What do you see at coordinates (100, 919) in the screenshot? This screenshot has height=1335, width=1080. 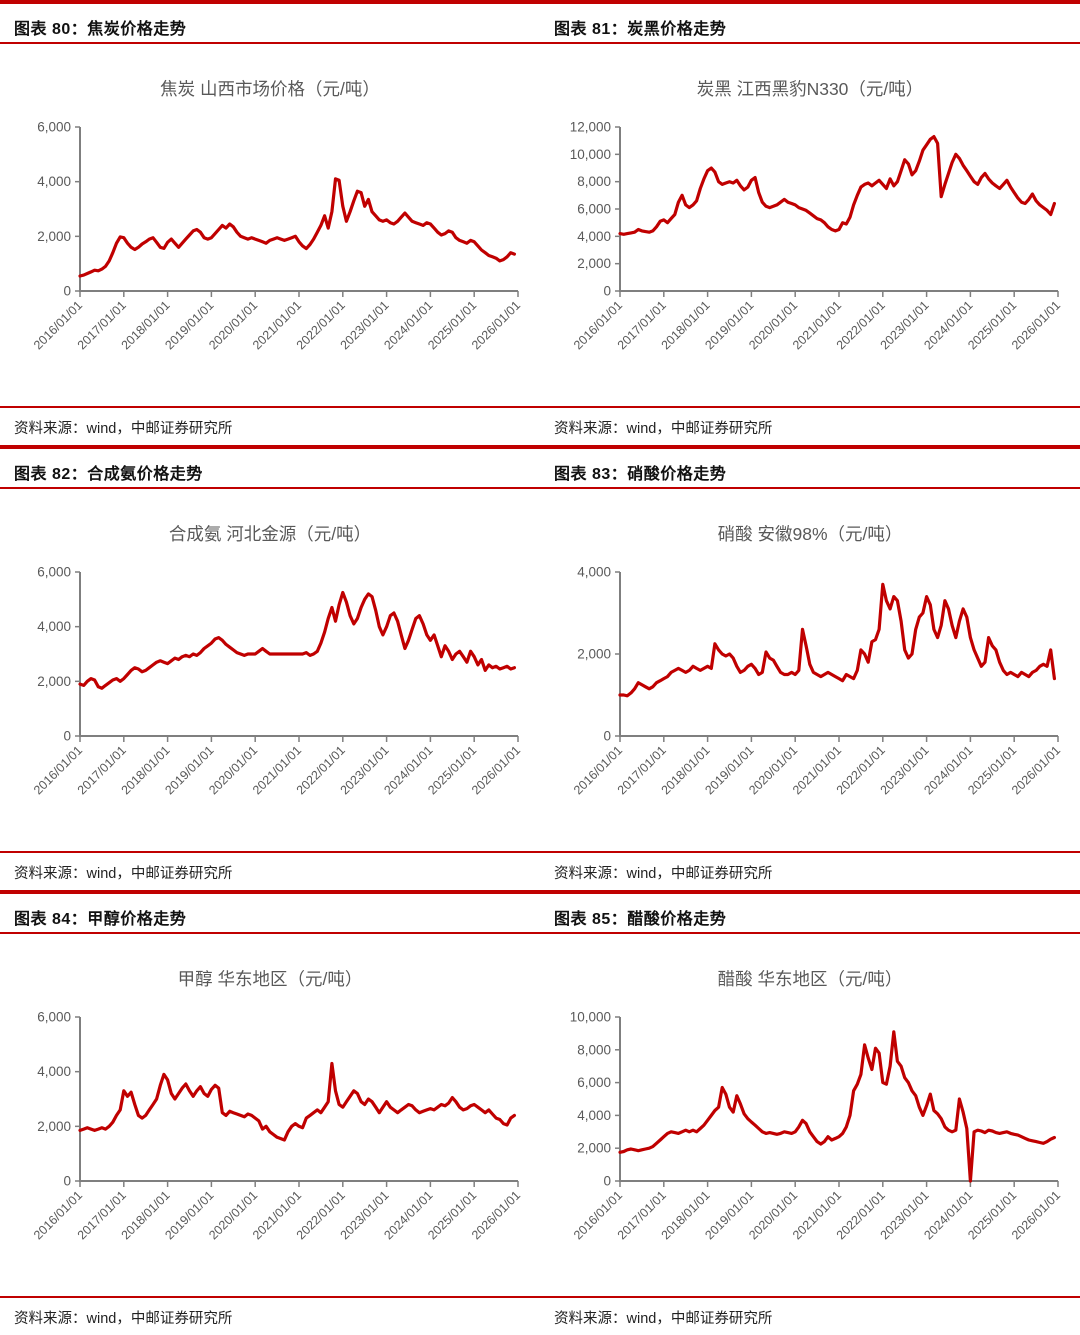 I see `figure-84-header: 图表 84：甲醇价格走势` at bounding box center [100, 919].